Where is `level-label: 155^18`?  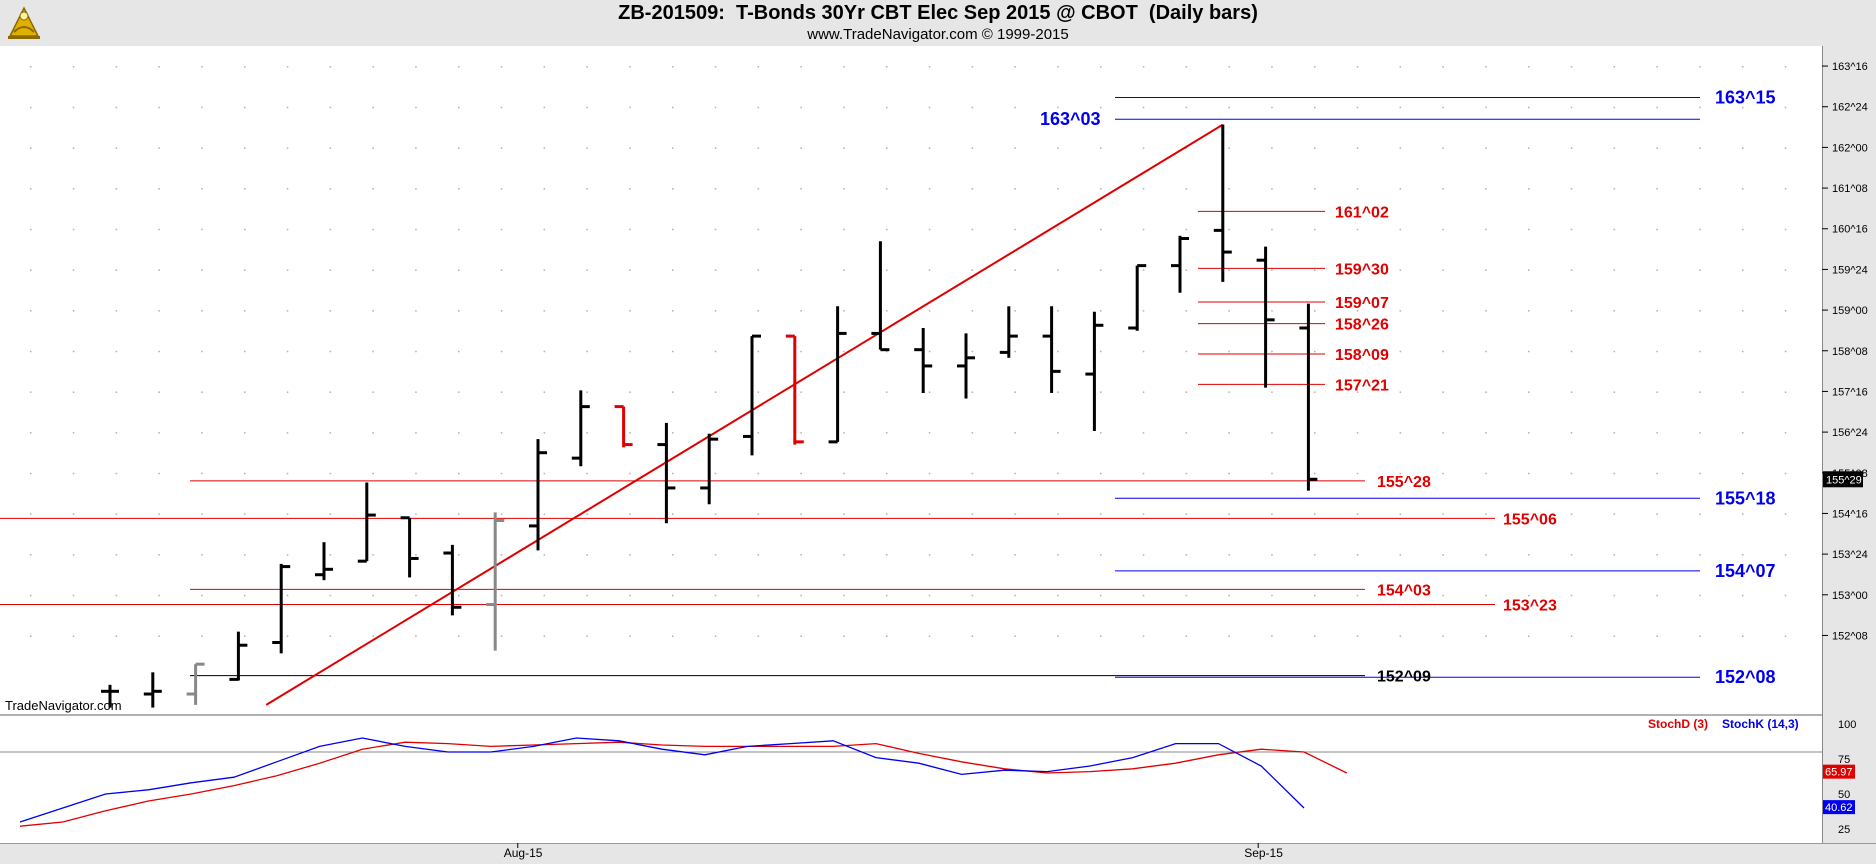 level-label: 155^18 is located at coordinates (1745, 498).